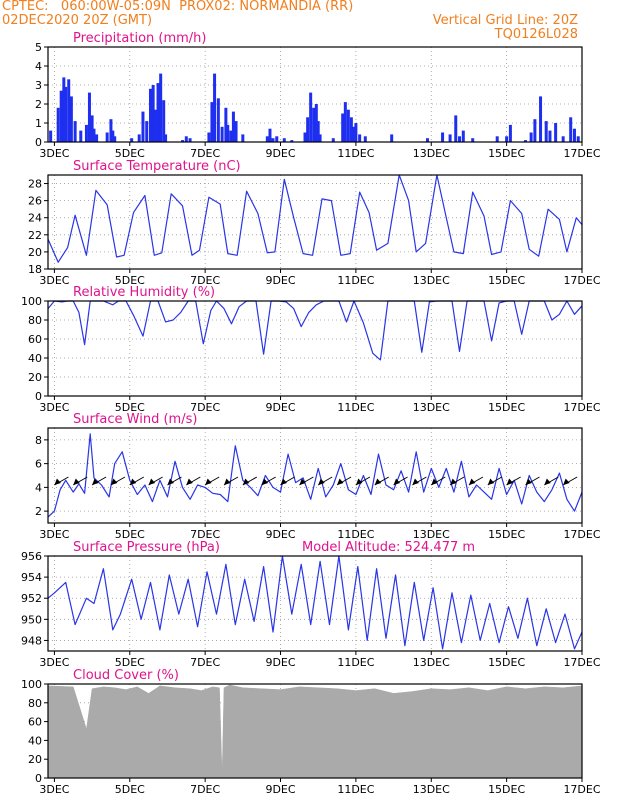  I want to click on xtick-label-temp: 15DEC, so click(506, 280).